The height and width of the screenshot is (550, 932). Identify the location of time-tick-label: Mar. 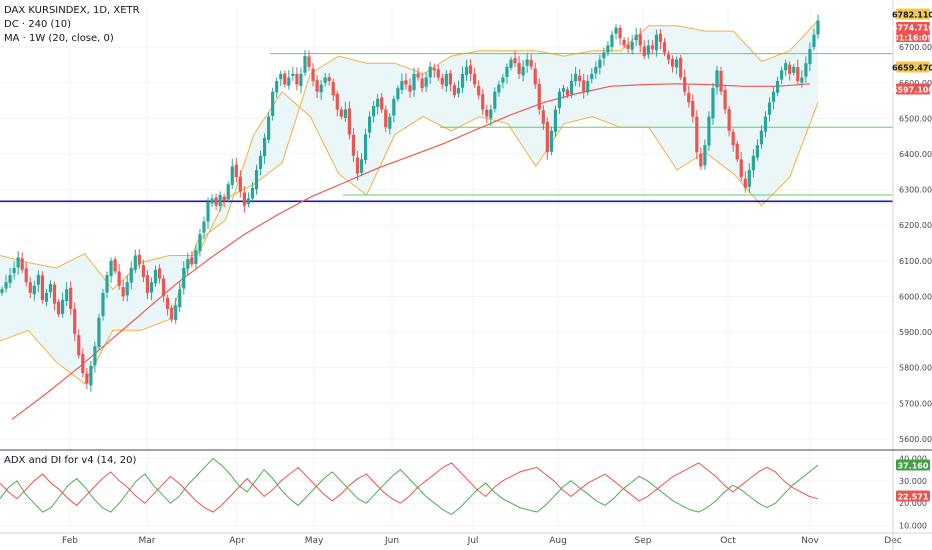
(147, 541).